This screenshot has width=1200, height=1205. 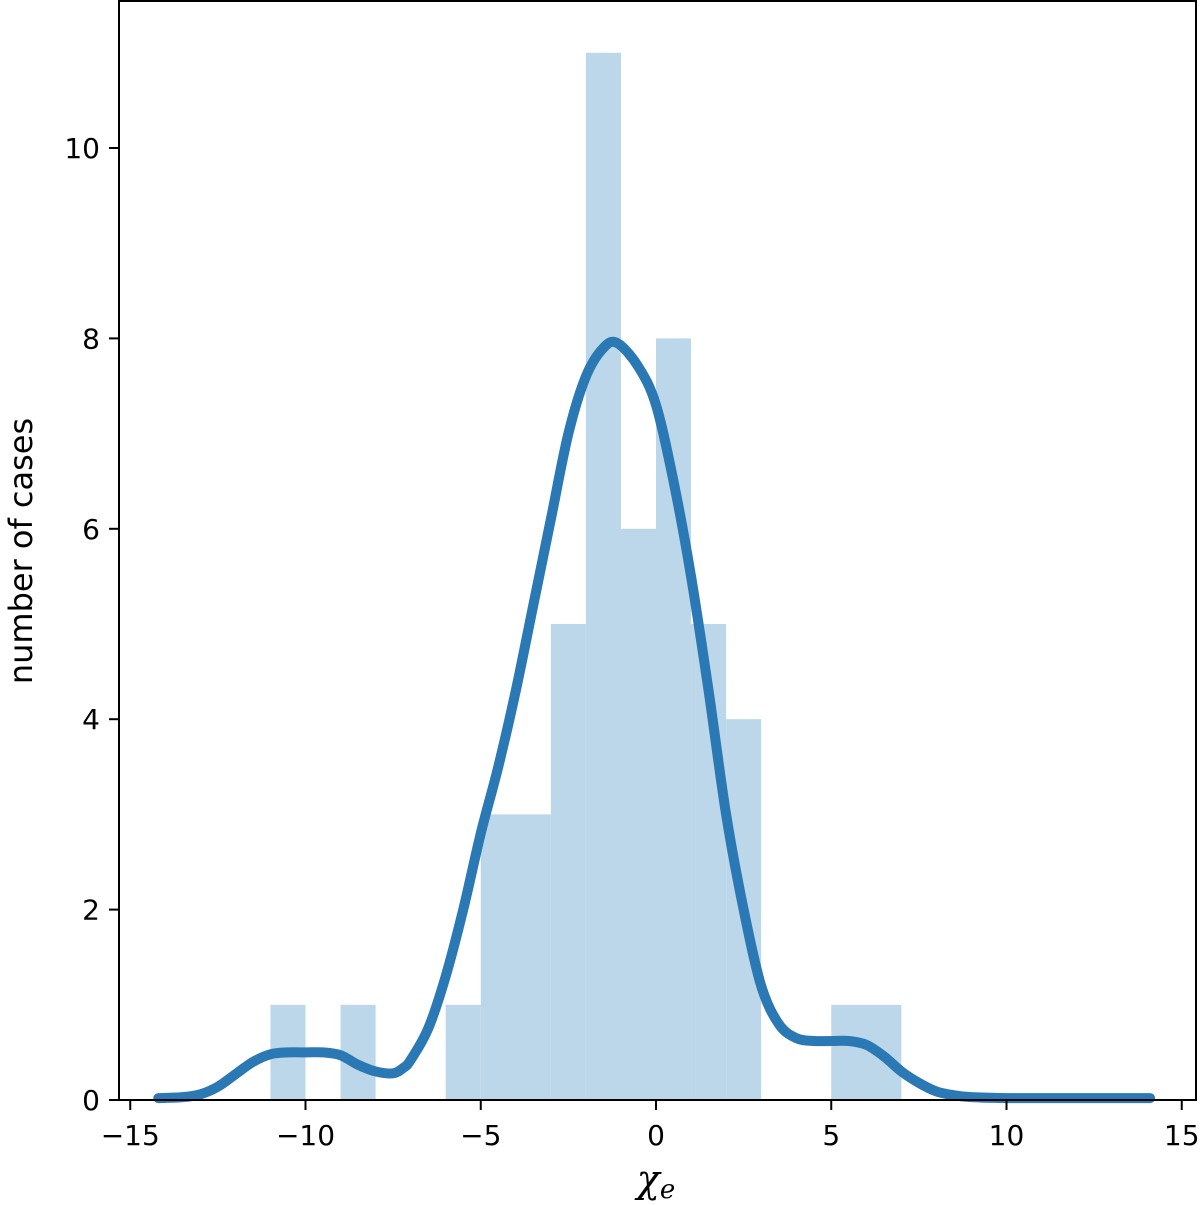 What do you see at coordinates (82, 148) in the screenshot?
I see `y-tick-label: 10` at bounding box center [82, 148].